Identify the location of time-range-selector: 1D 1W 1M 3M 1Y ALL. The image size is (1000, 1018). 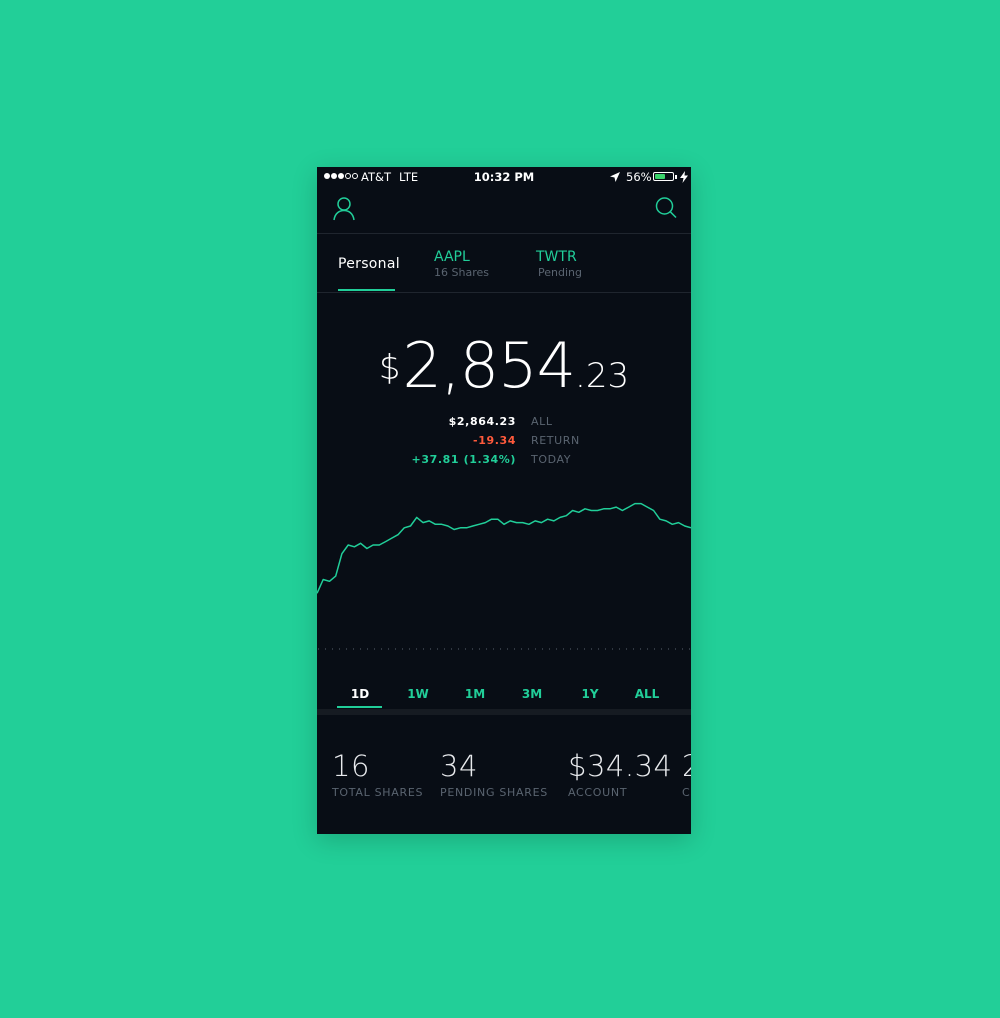
(504, 693).